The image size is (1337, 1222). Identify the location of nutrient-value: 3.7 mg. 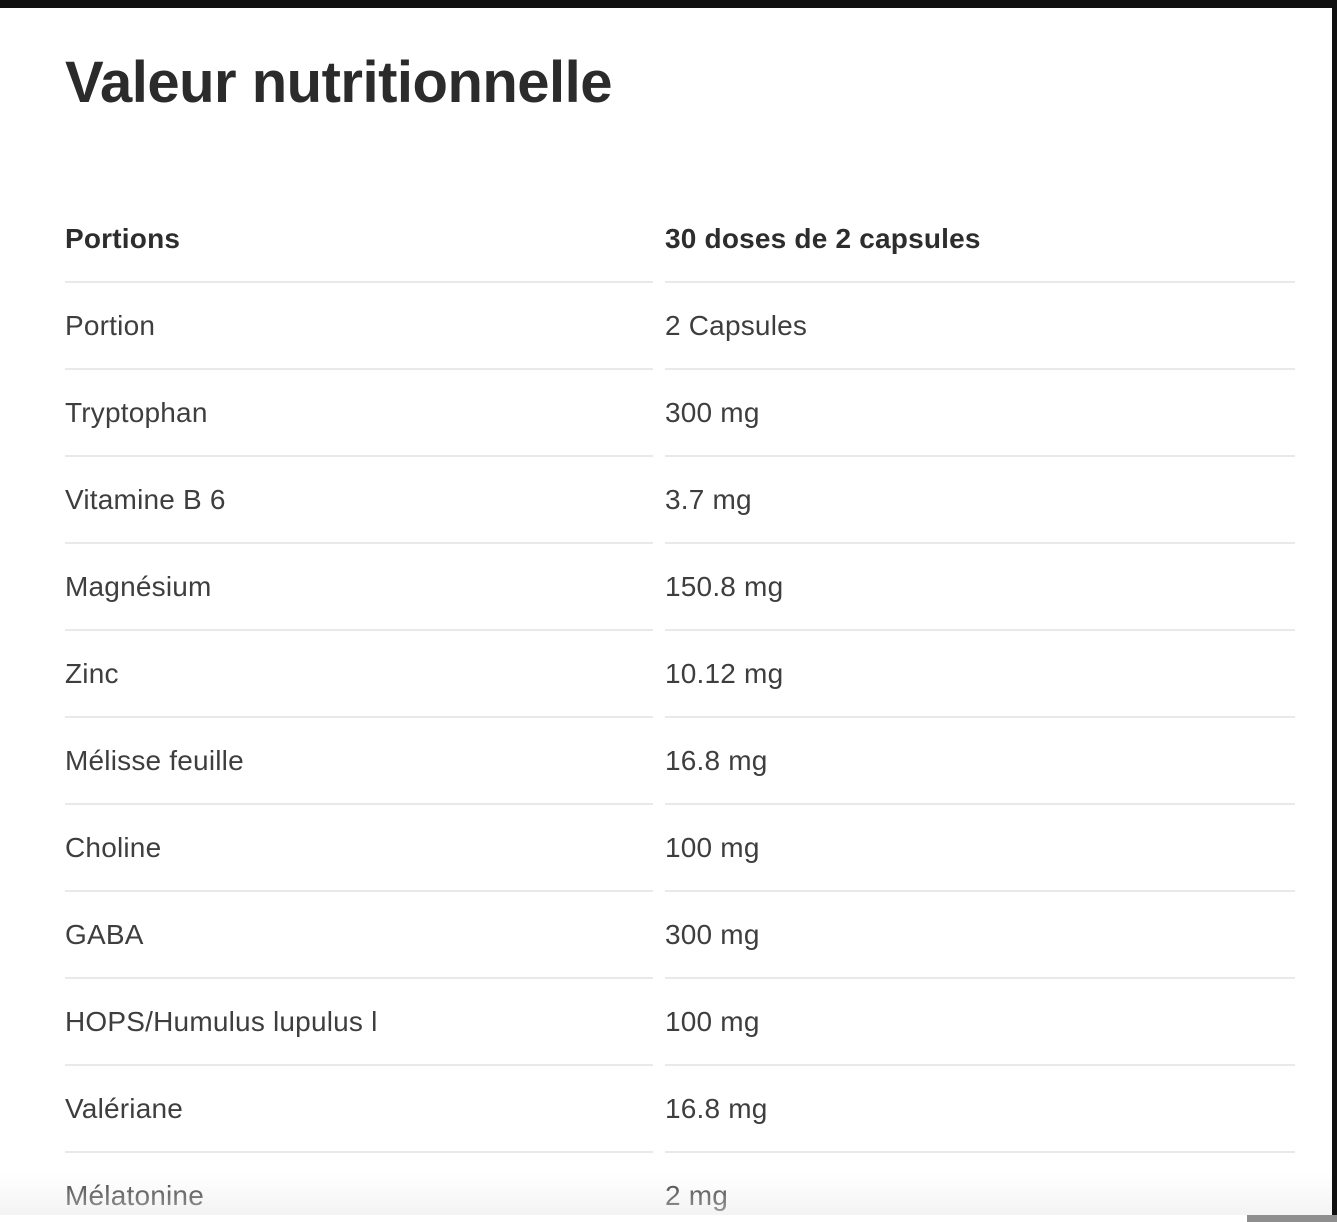
(980, 500).